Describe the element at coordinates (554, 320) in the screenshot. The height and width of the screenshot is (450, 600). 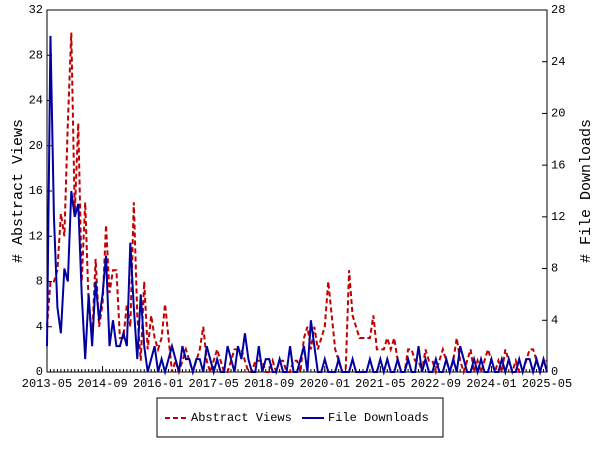
I see `y2-tick-label: 4` at that location.